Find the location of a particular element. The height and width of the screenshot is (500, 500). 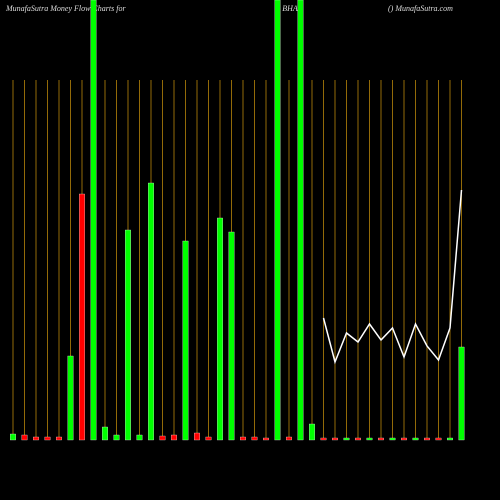

chart-title: MunafaSutra Money Flow Charts for is located at coordinates (65, 8).